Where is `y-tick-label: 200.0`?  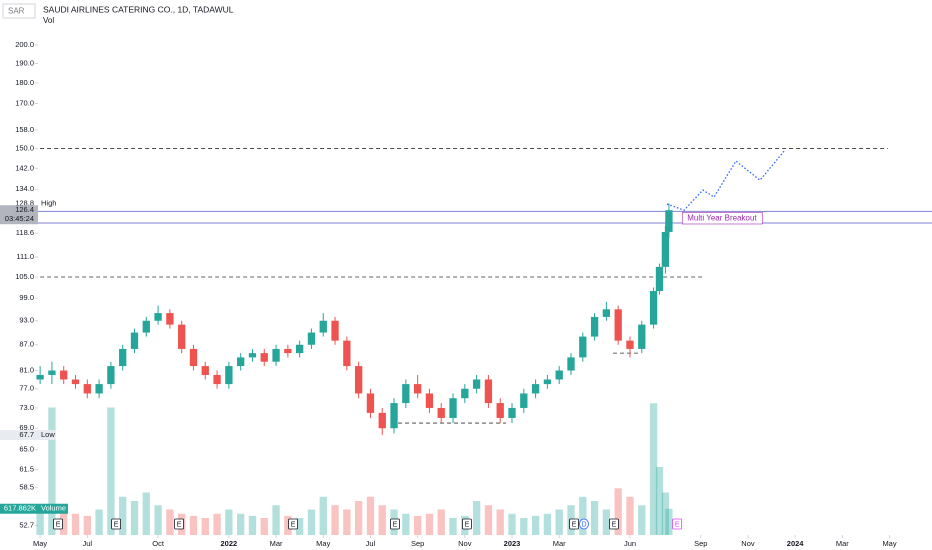
y-tick-label: 200.0 is located at coordinates (24, 44).